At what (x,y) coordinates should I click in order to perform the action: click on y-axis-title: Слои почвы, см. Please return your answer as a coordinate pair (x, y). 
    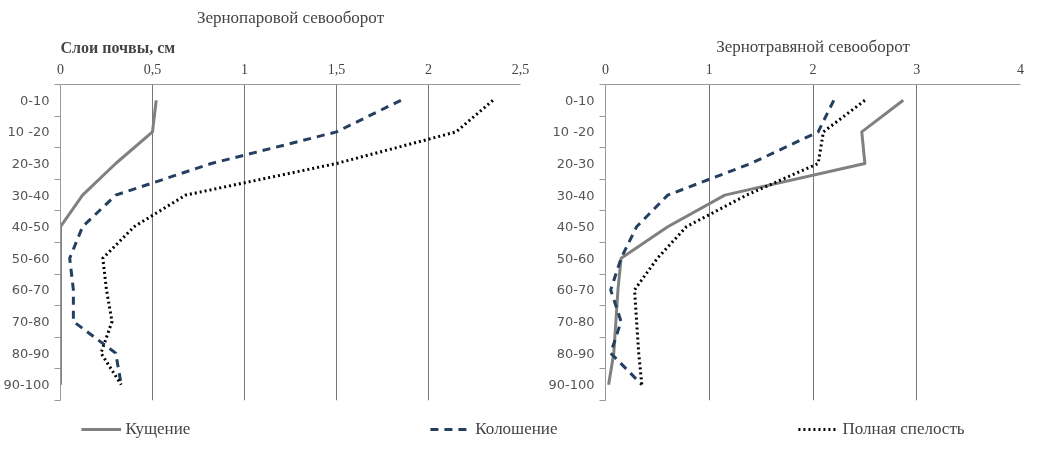
    Looking at the image, I should click on (118, 47).